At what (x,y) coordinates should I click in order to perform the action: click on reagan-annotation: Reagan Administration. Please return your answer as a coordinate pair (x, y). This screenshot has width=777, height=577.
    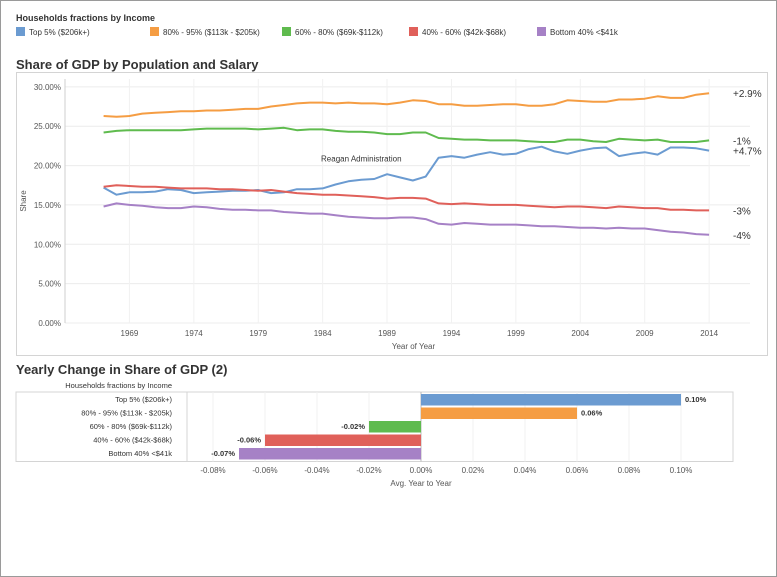
    Looking at the image, I should click on (361, 159).